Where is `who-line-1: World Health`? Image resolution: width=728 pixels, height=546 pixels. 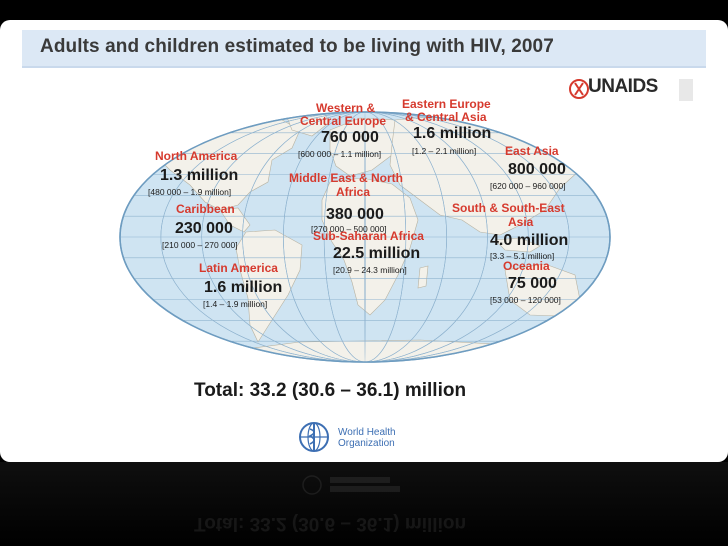
who-line-1: World Health is located at coordinates (367, 432).